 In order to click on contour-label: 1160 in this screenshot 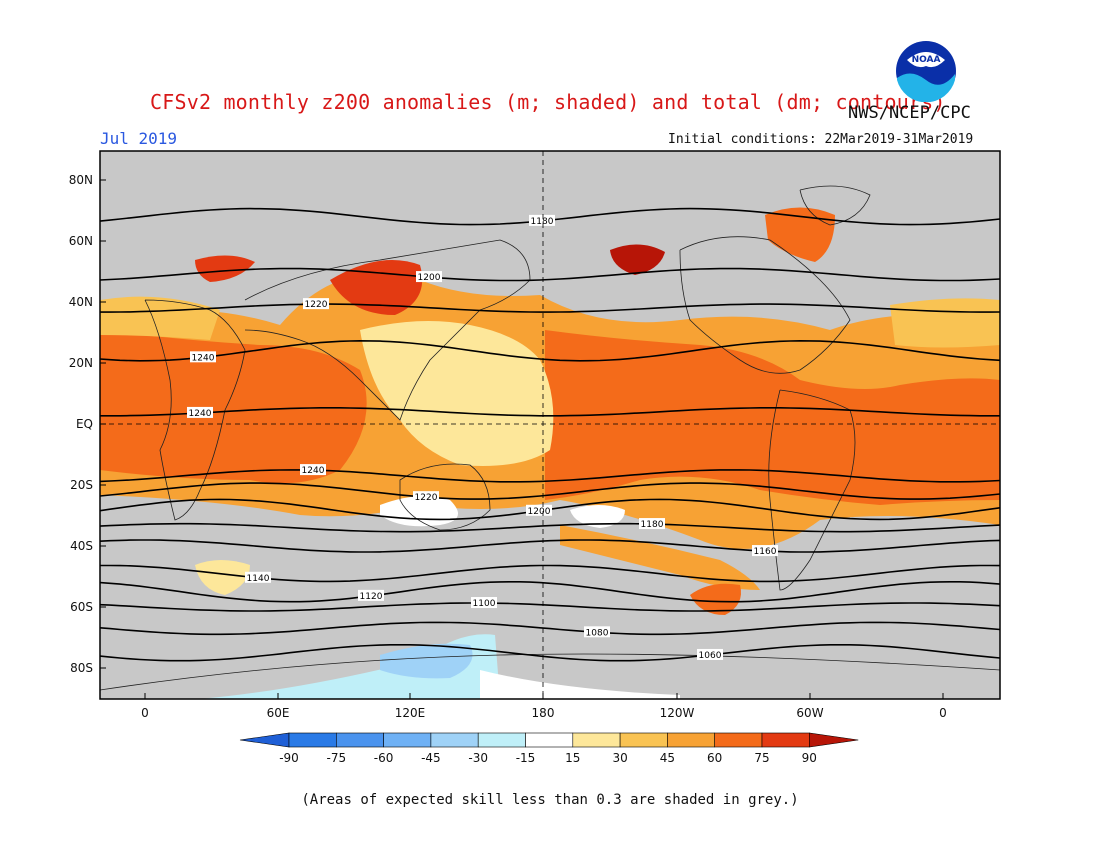, I will do `click(765, 552)`.